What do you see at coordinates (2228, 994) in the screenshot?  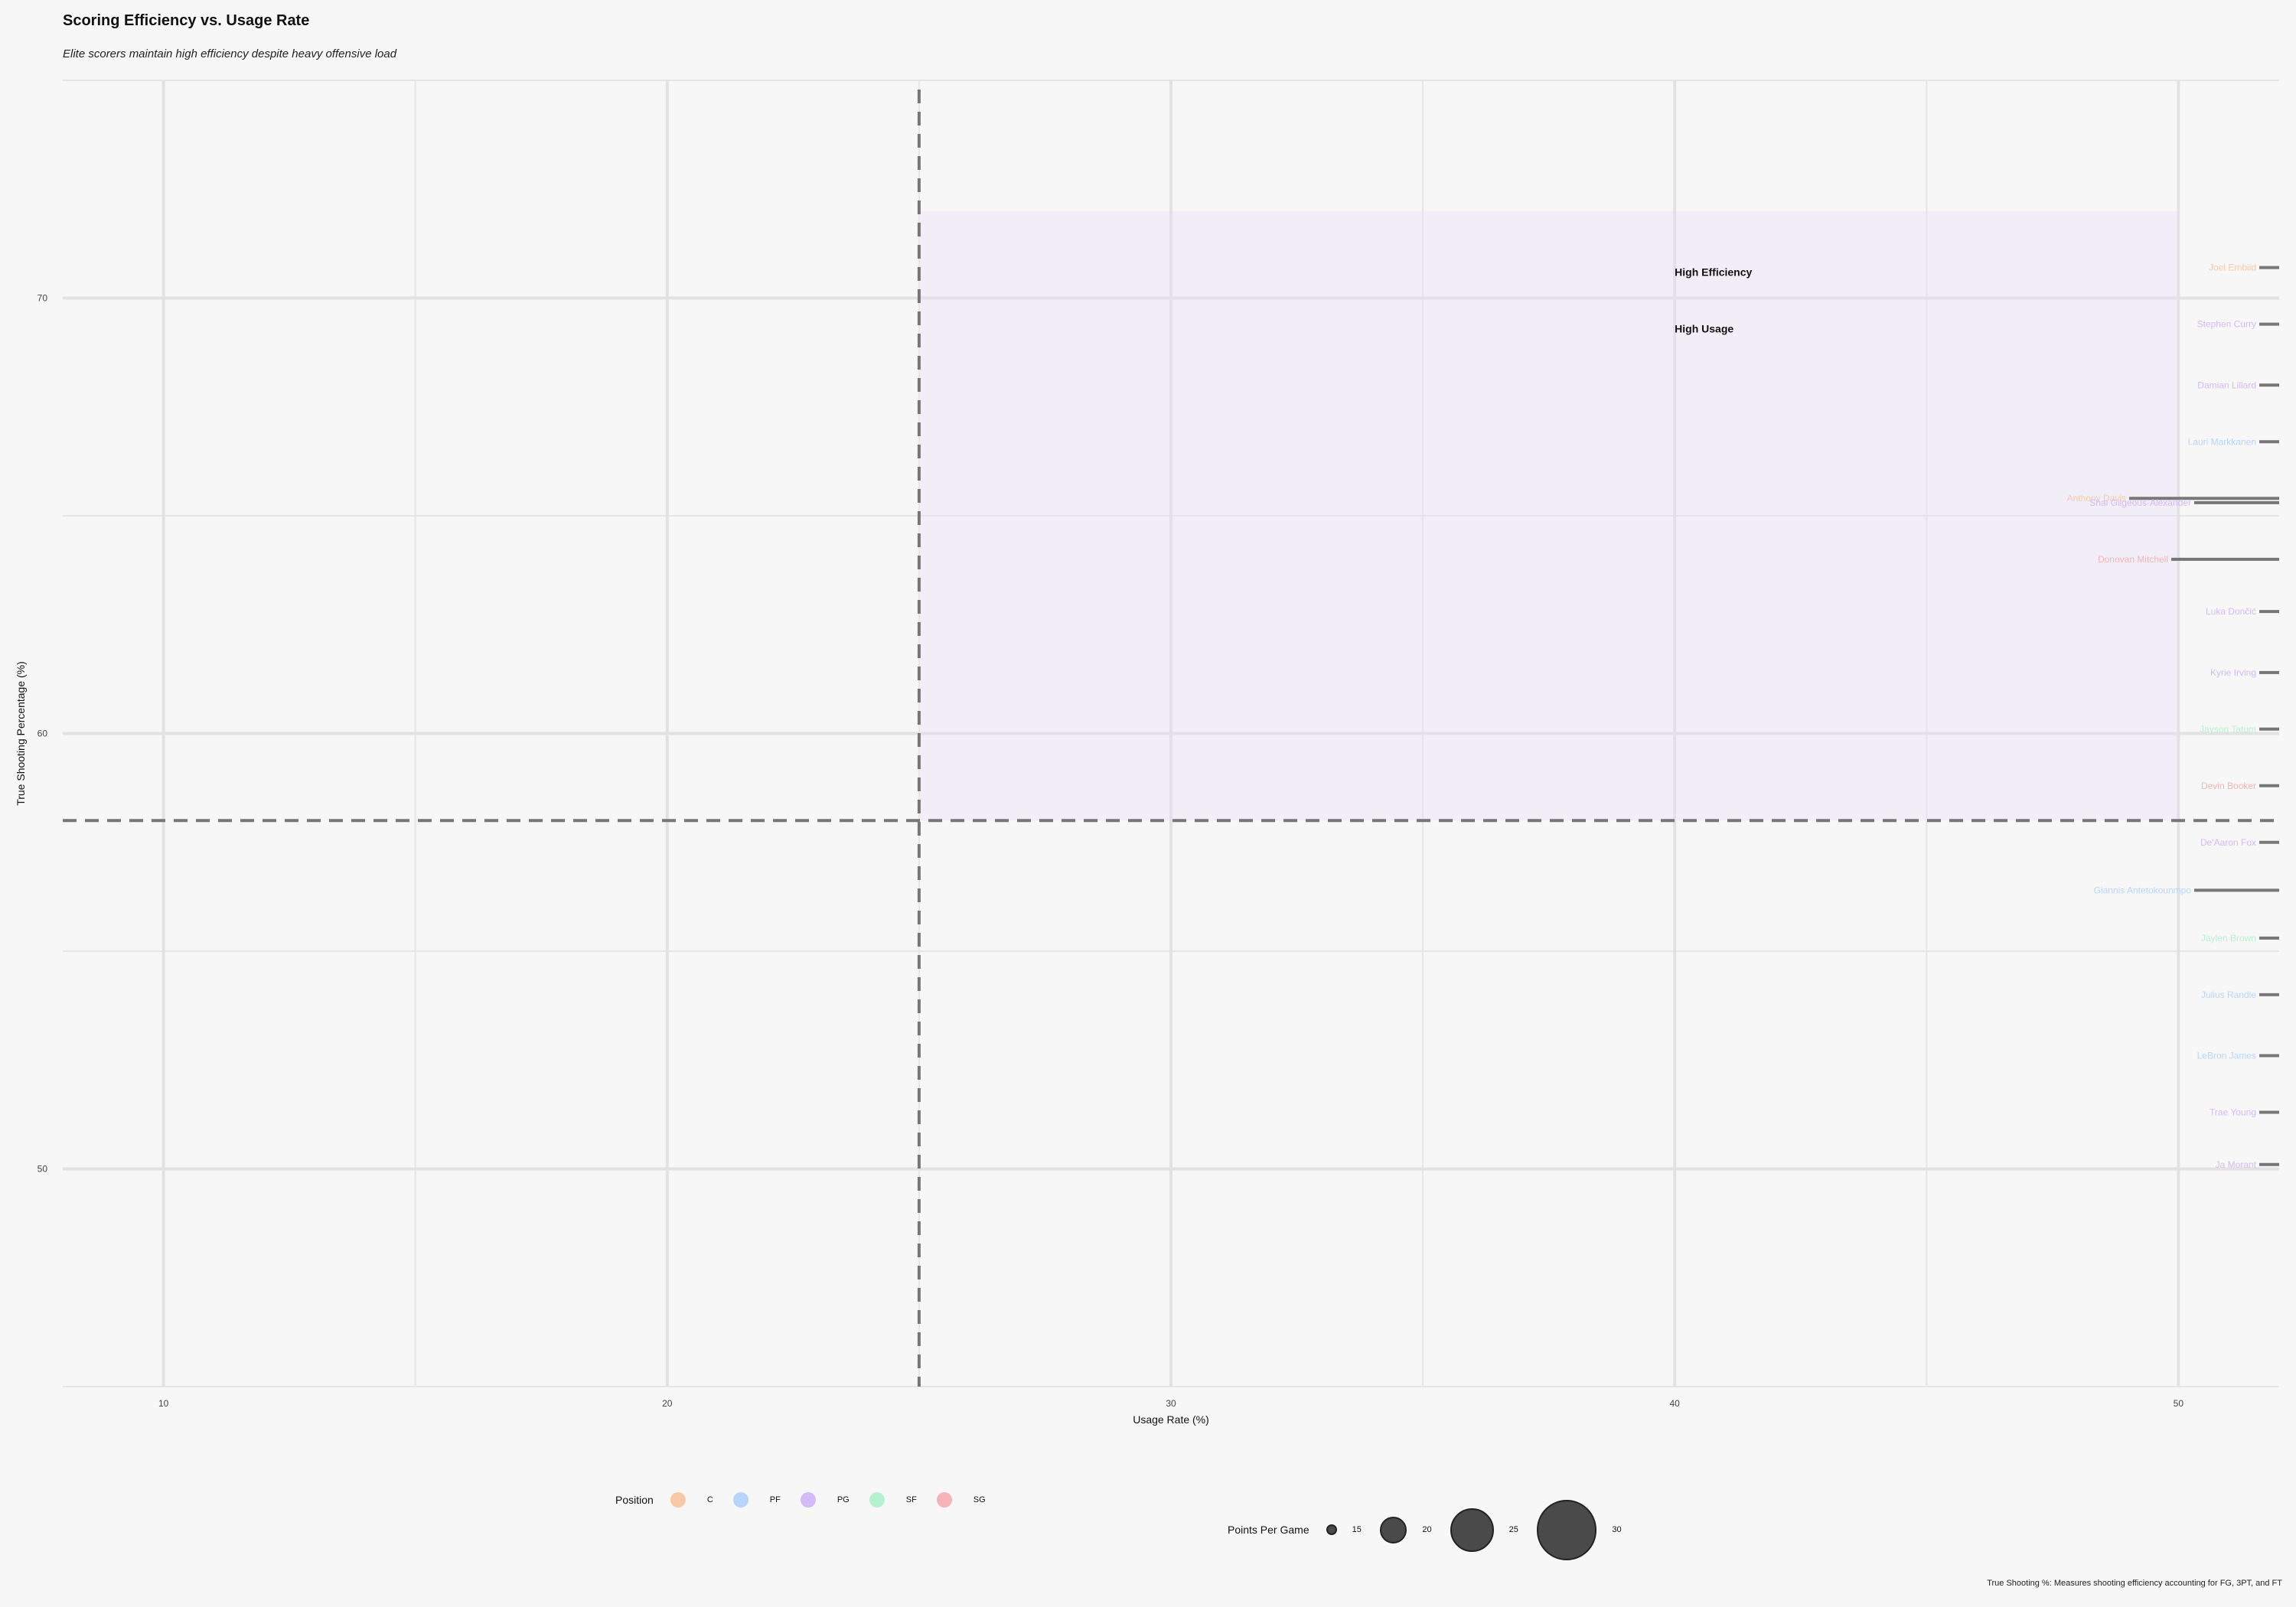 I see `point-label: Julius Randle` at bounding box center [2228, 994].